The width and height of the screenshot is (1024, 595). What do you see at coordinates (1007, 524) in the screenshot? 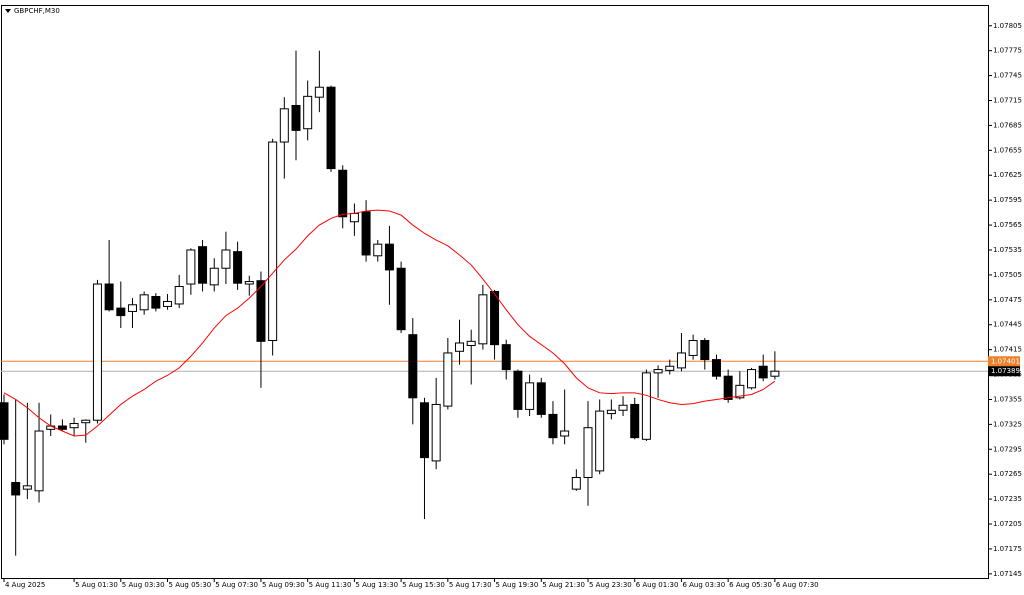
I see `y-tick-label: 1.07205` at bounding box center [1007, 524].